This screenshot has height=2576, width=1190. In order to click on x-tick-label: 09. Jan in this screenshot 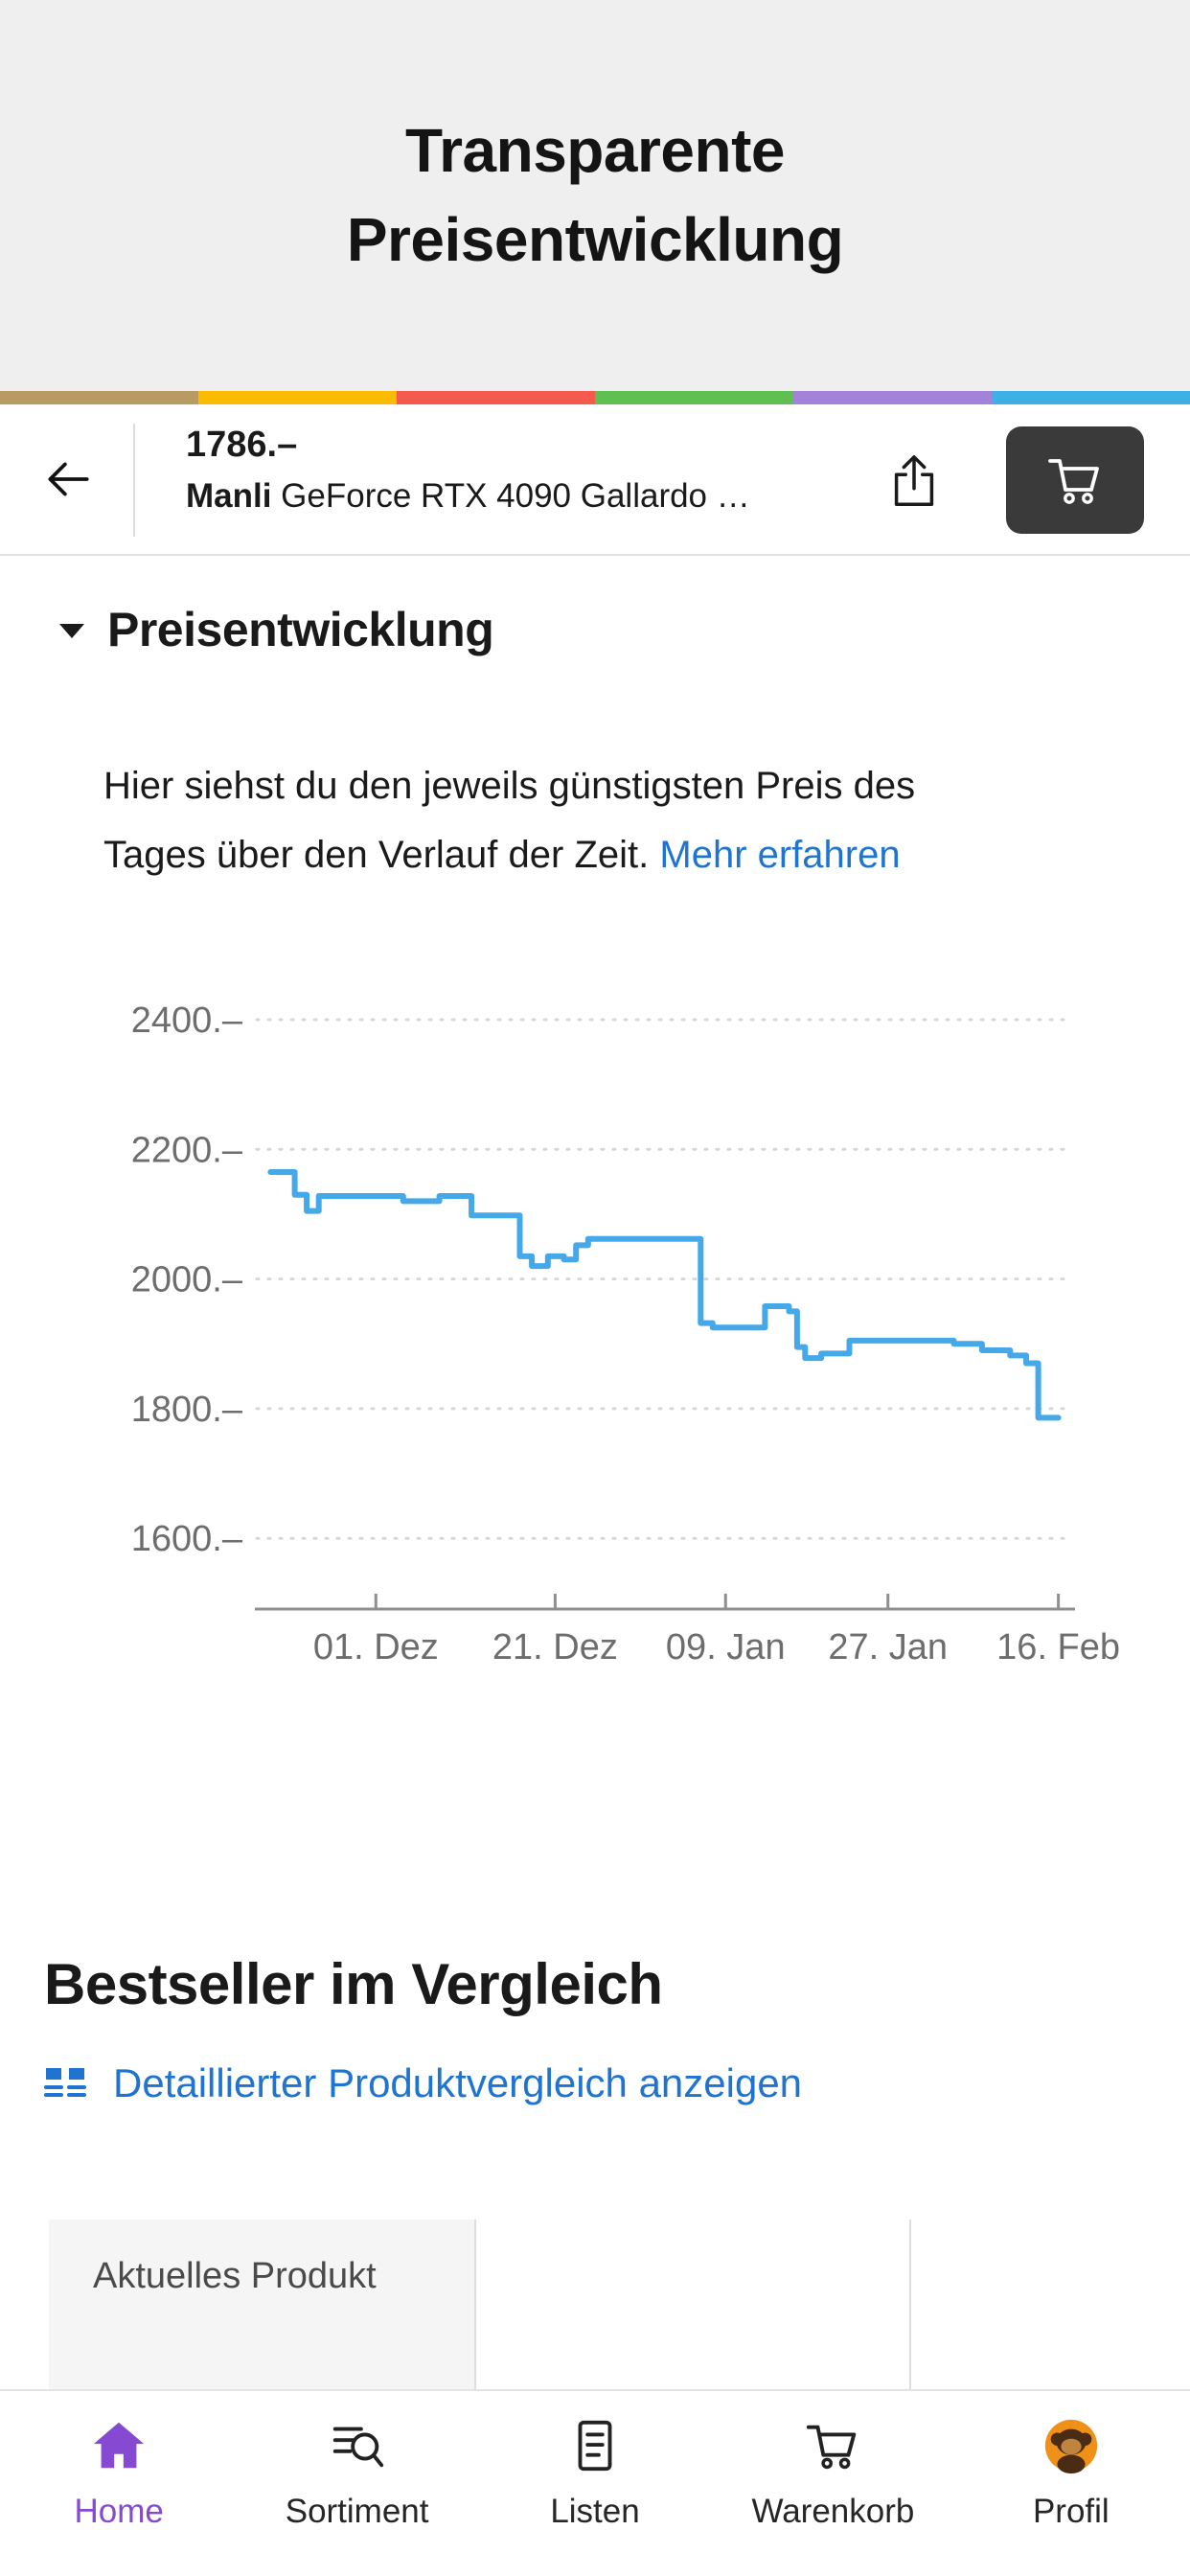, I will do `click(726, 1647)`.